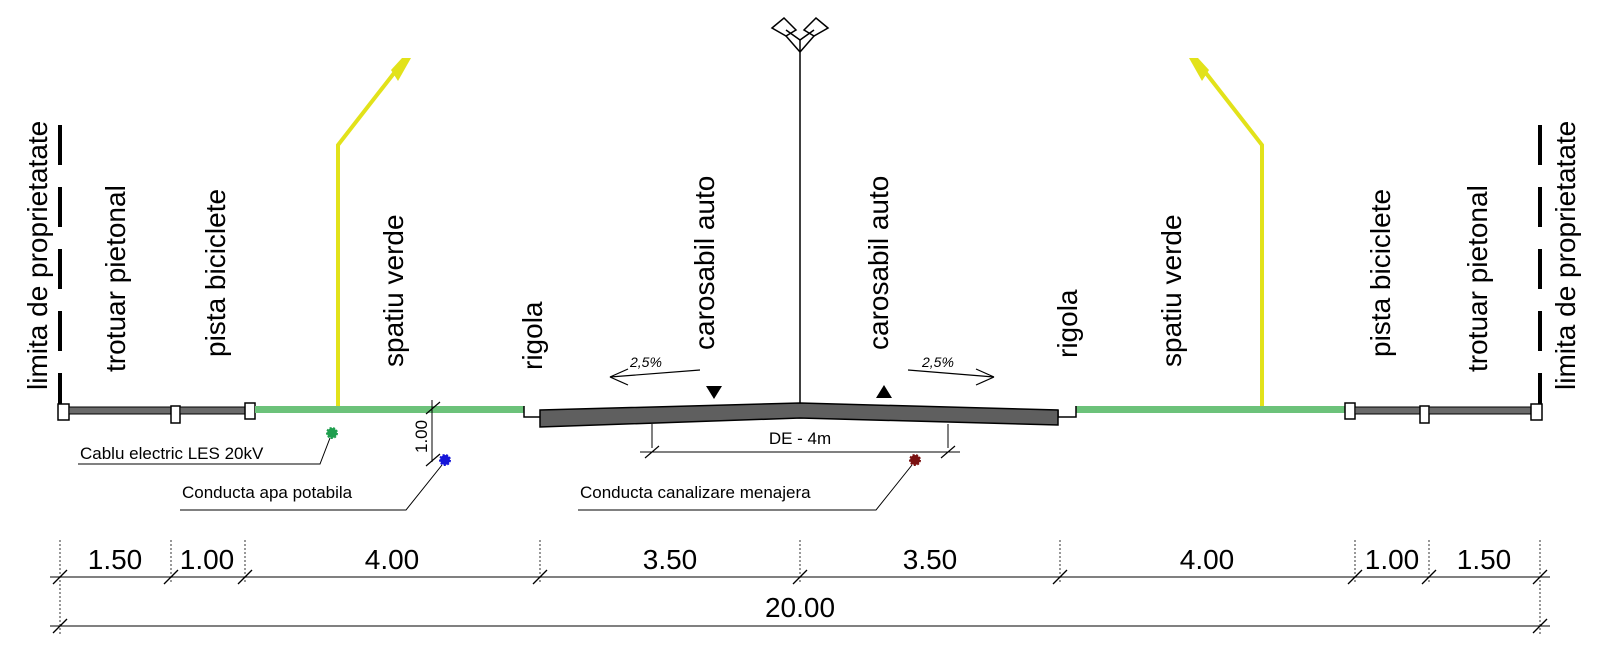 The height and width of the screenshot is (647, 1602). Describe the element at coordinates (884, 391) in the screenshot. I see `slope-marker-up` at that location.